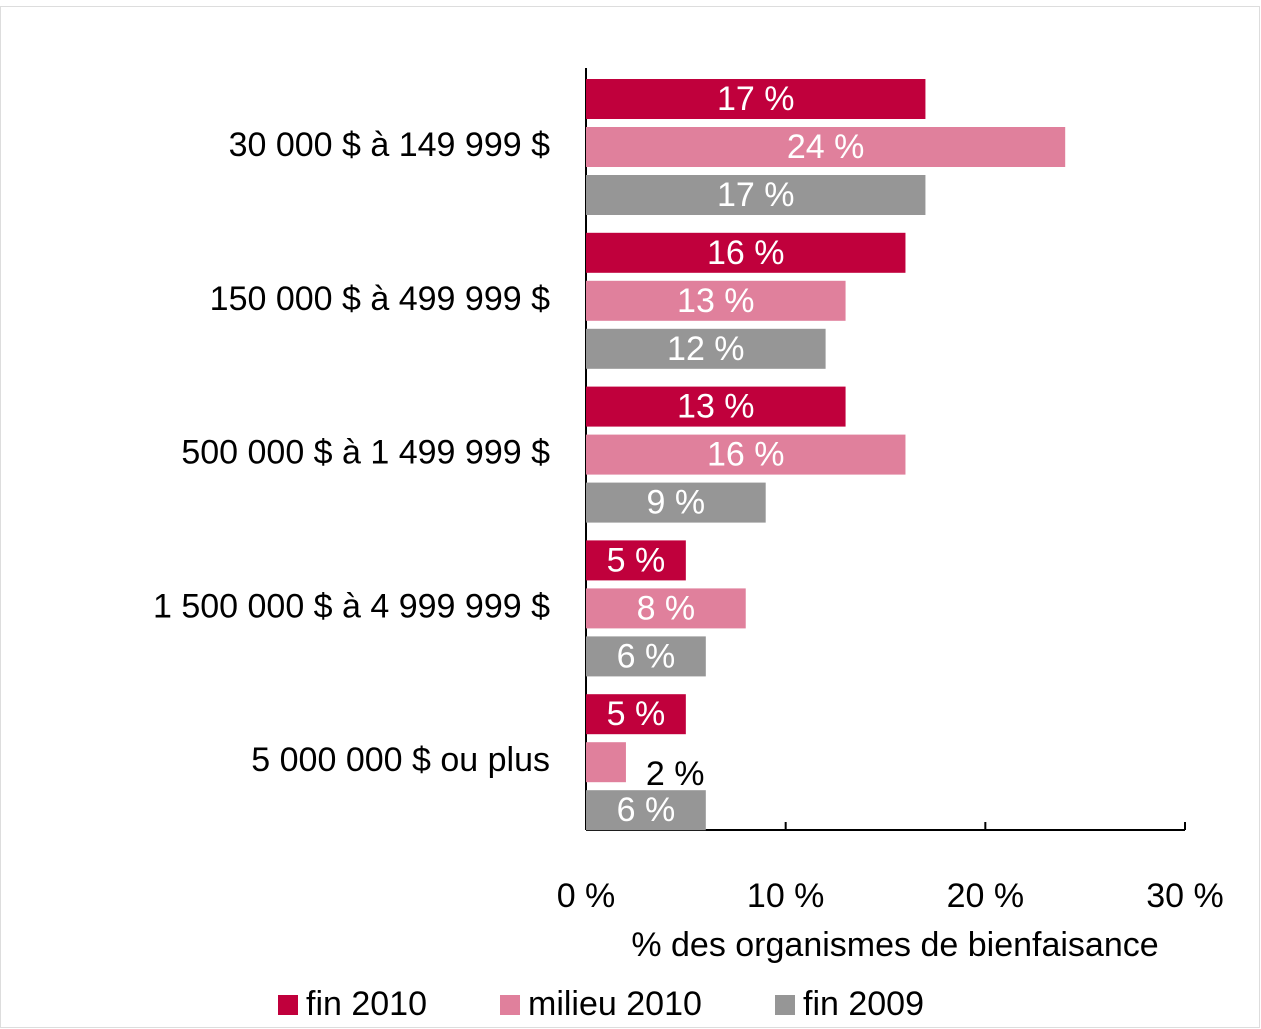 This screenshot has height=1029, width=1261. I want to click on legend-label: fin 2010, so click(366, 1004).